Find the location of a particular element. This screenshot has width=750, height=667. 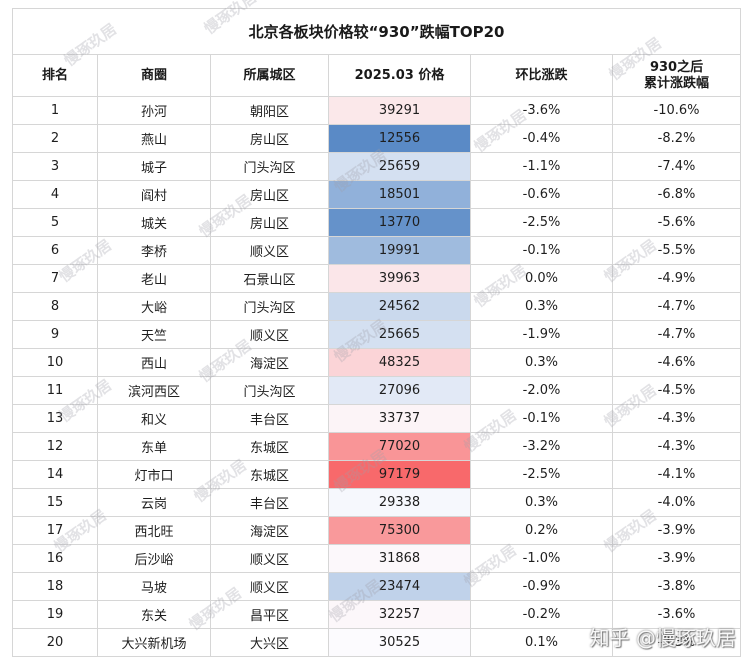

area-cell: 和义 is located at coordinates (154, 418).